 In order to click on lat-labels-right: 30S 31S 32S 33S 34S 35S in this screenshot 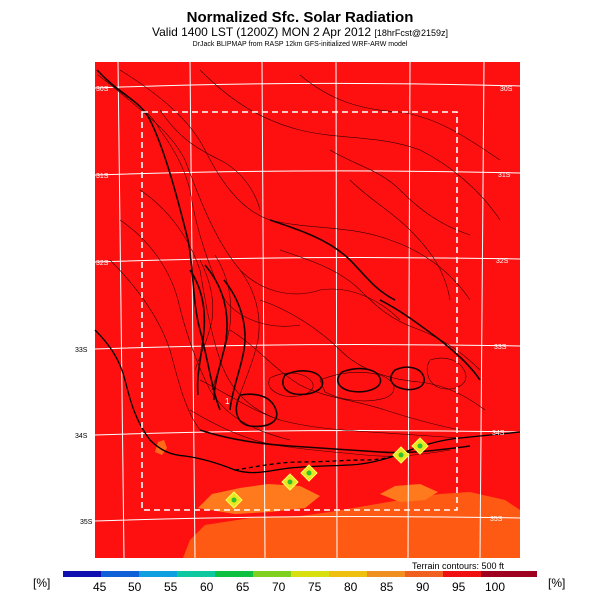, I will do `click(501, 304)`.